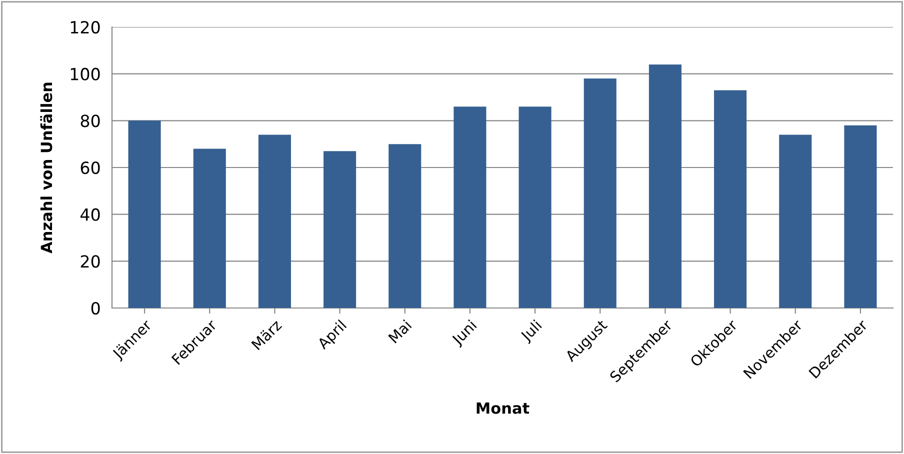 The image size is (904, 454). I want to click on x-tick-label: Juli, so click(531, 331).